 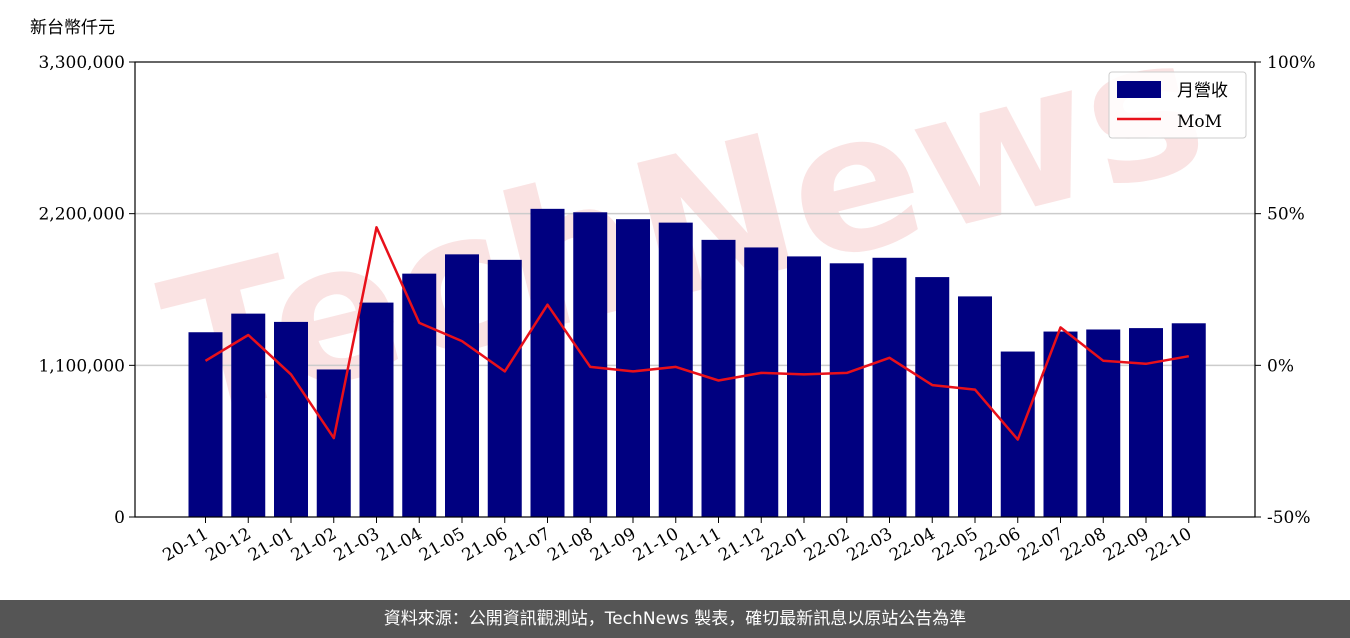 What do you see at coordinates (528, 545) in the screenshot?
I see `x-tick-label: 21-07` at bounding box center [528, 545].